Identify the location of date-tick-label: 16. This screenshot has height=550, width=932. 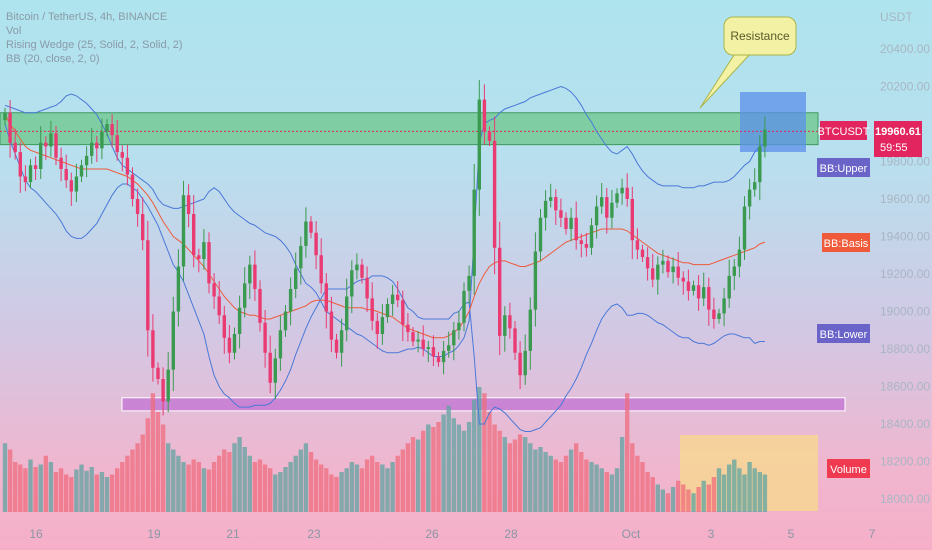
(36, 534).